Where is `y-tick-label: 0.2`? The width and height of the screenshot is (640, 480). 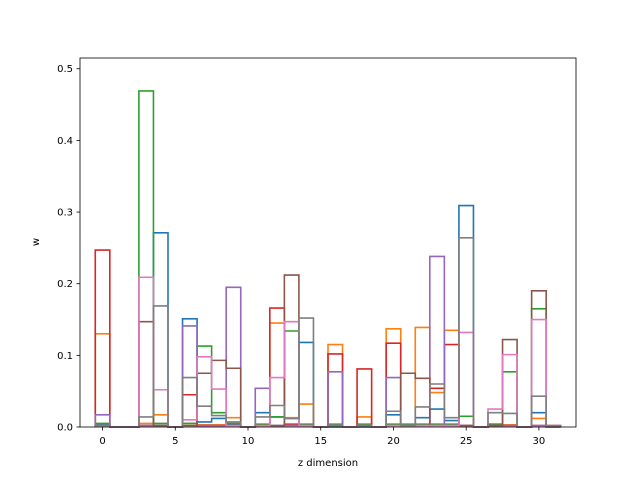 y-tick-label: 0.2 is located at coordinates (65, 284).